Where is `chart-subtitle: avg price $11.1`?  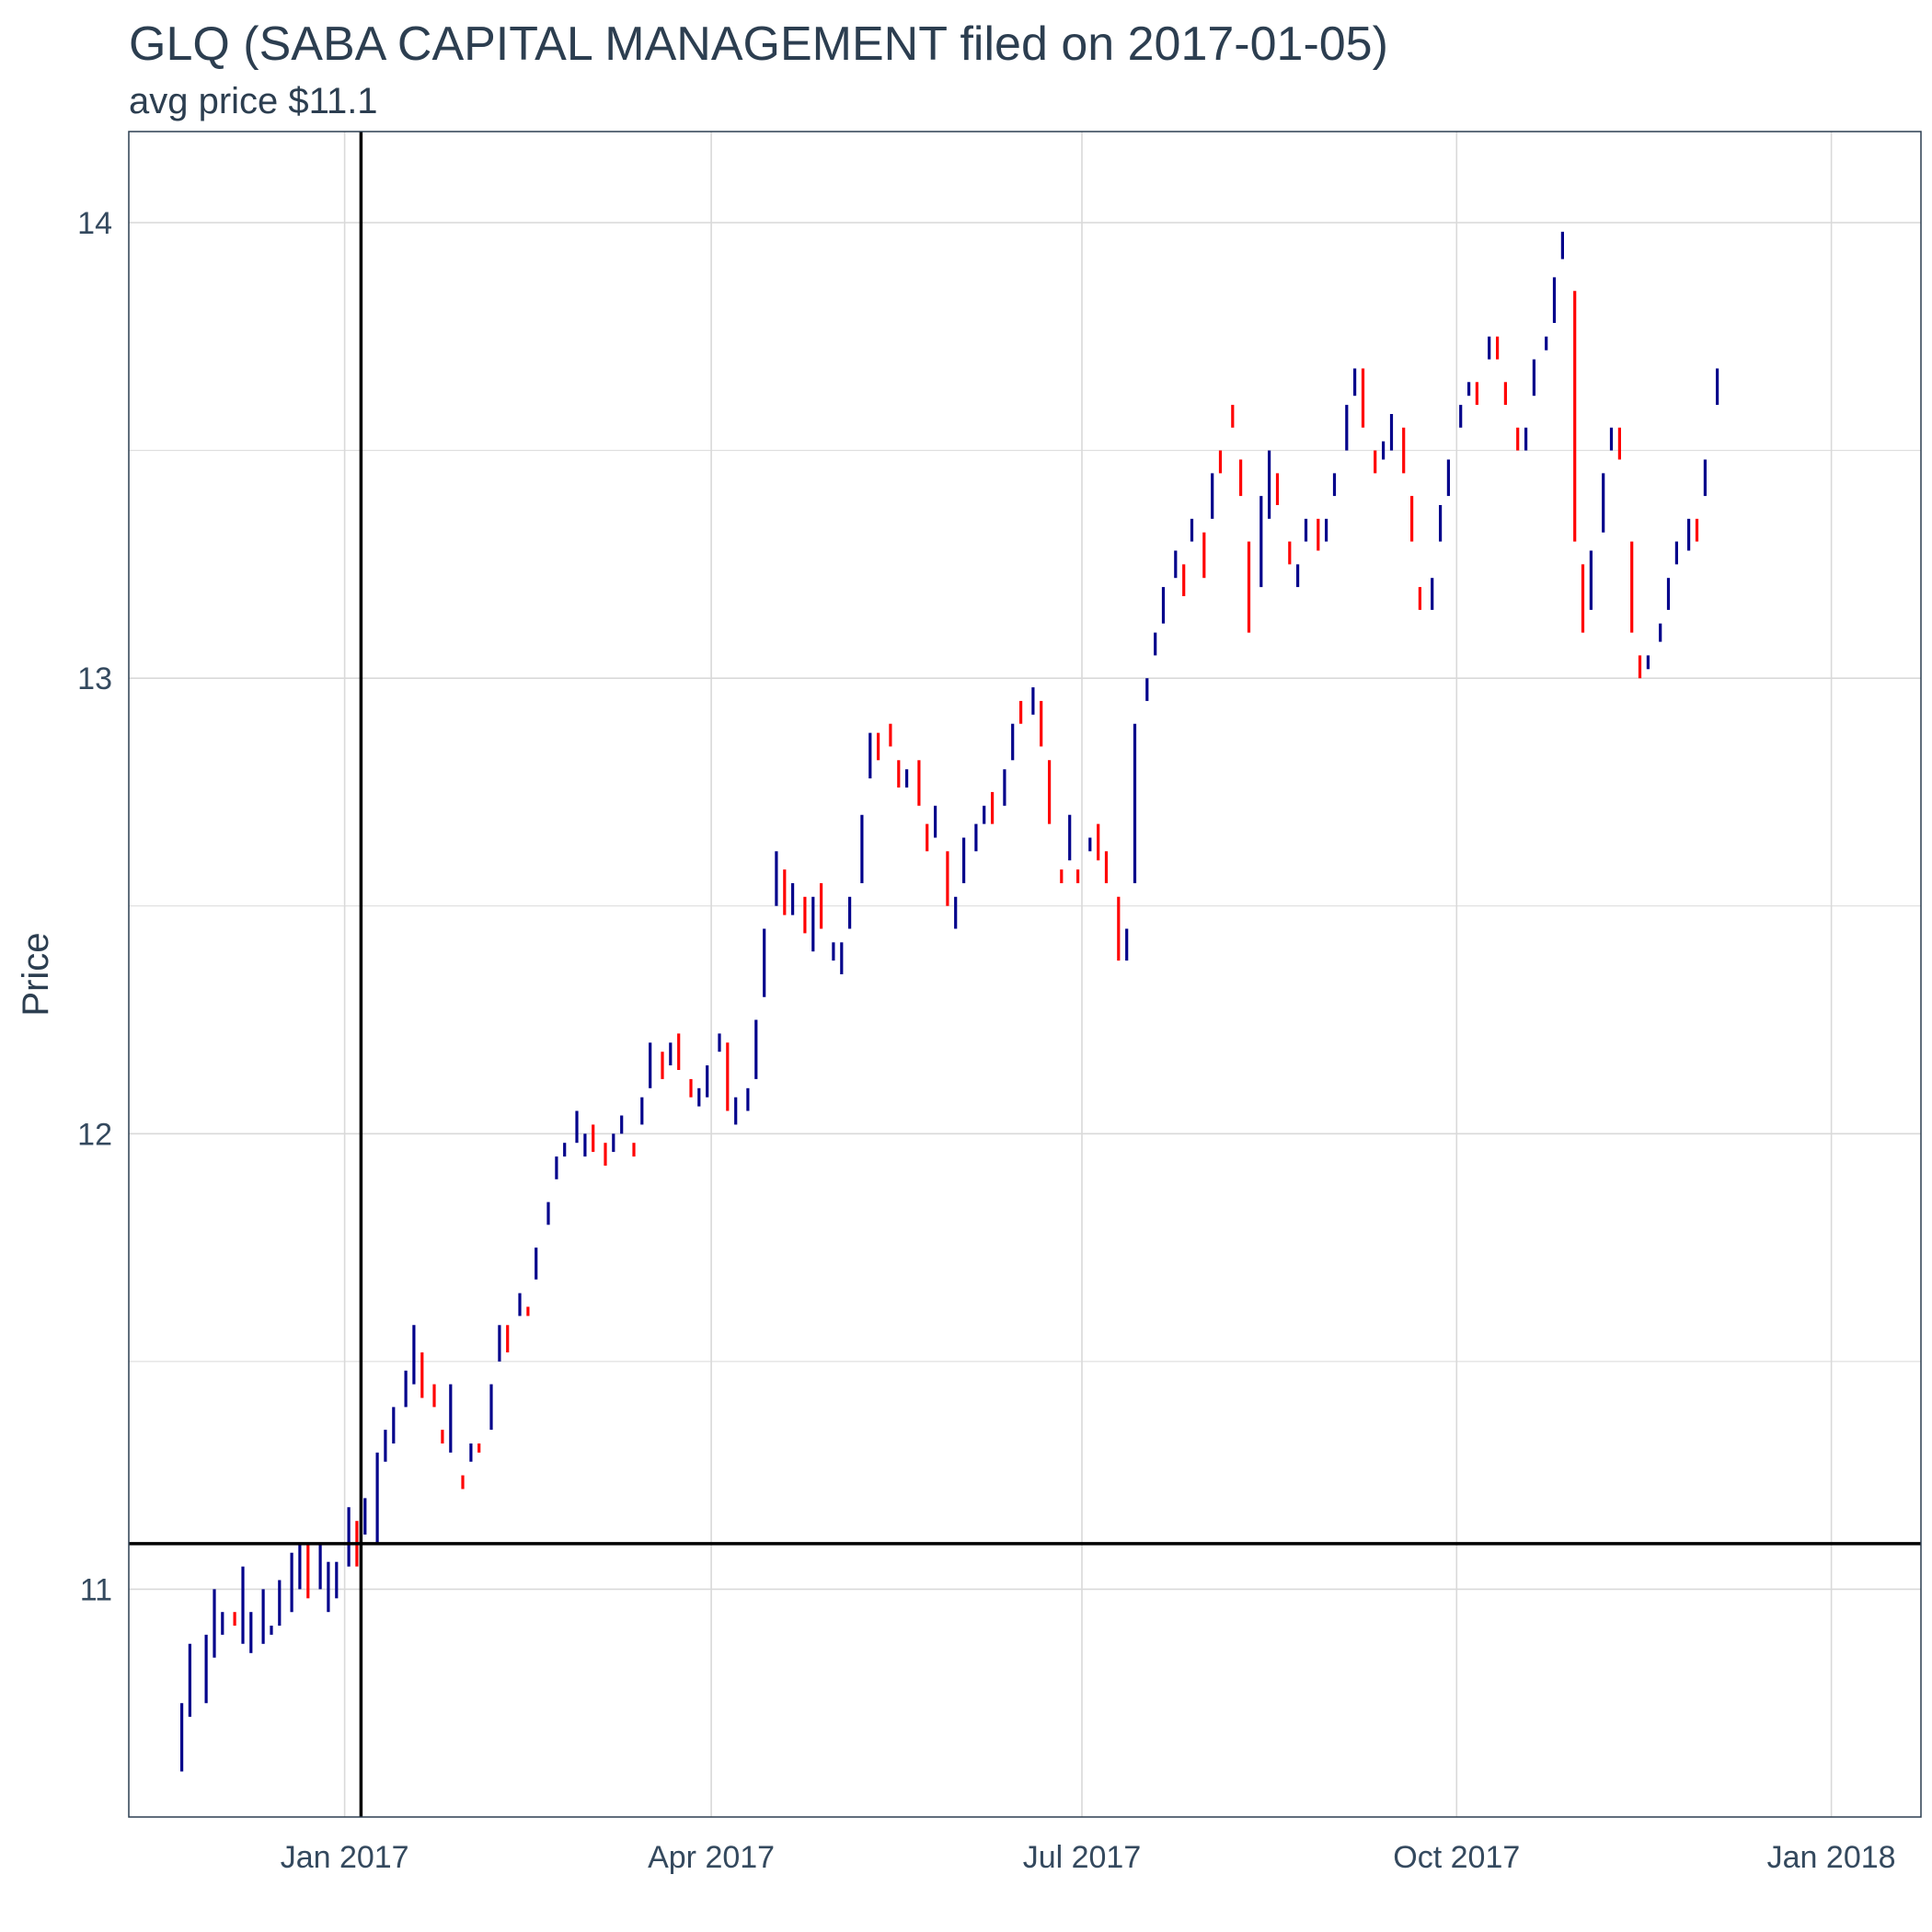
chart-subtitle: avg price $11.1 is located at coordinates (253, 101).